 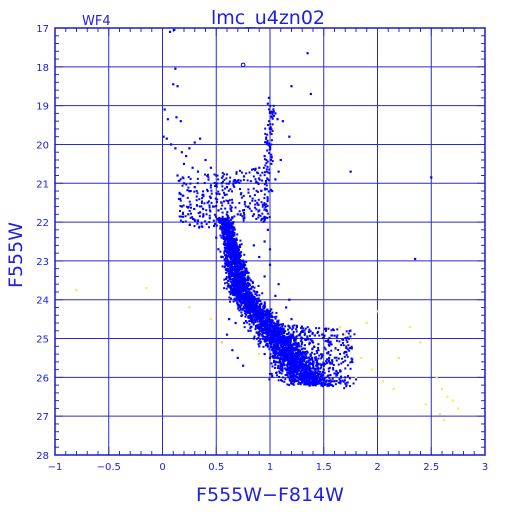 I want to click on x-tick-label: 1.5, so click(x=324, y=467).